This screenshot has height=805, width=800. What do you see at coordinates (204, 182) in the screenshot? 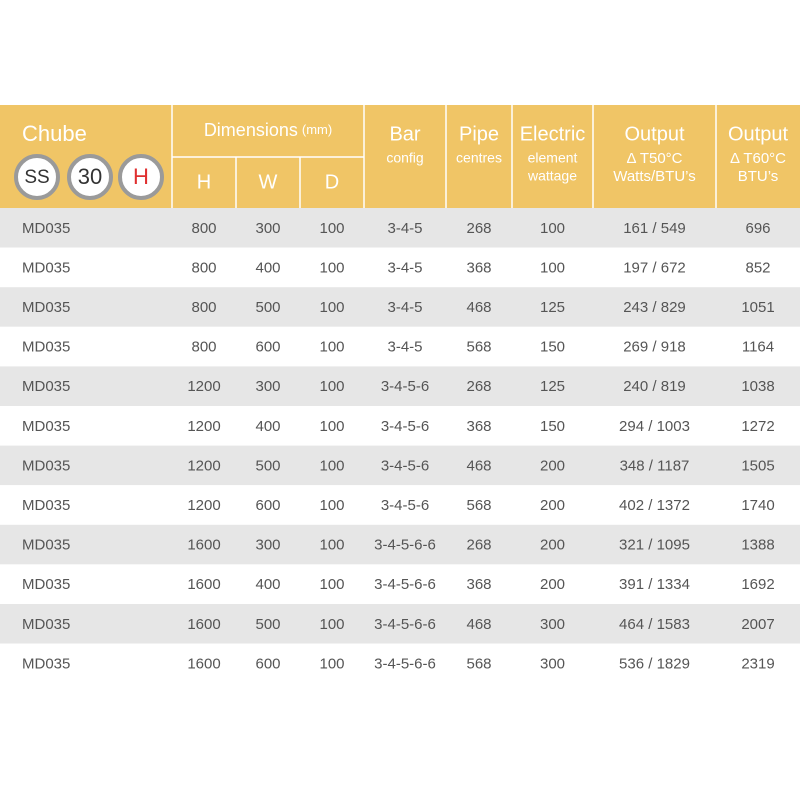
I see `dimension-label: H` at bounding box center [204, 182].